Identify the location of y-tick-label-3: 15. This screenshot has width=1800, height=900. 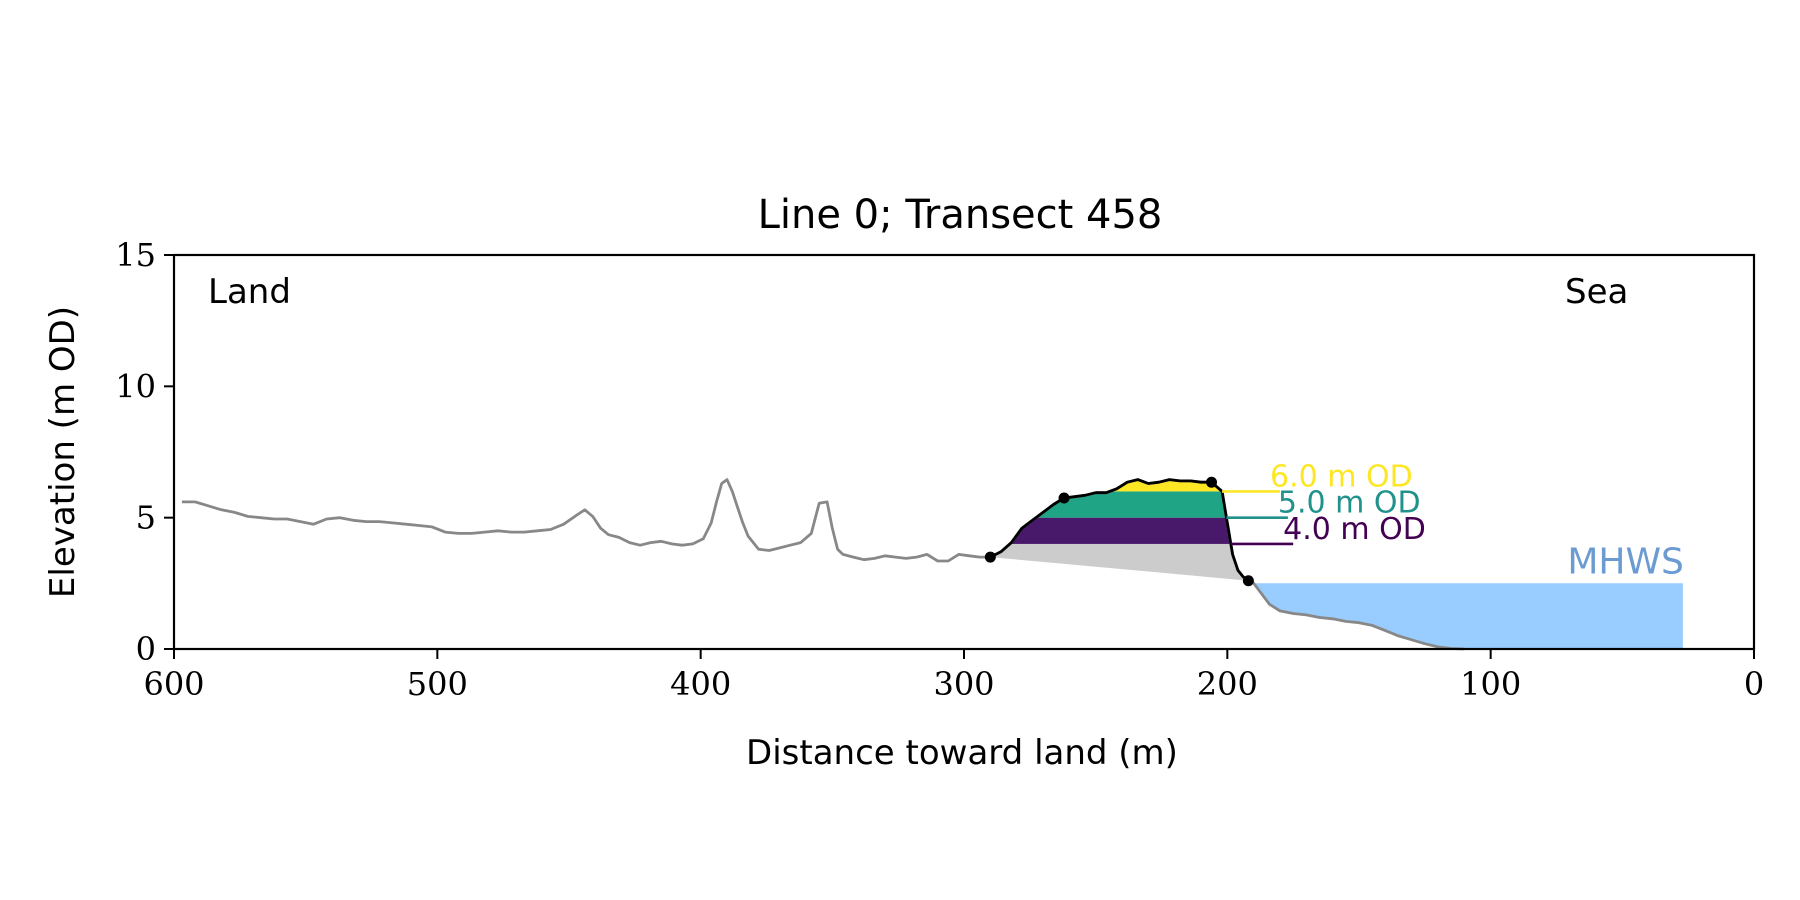
(135, 255).